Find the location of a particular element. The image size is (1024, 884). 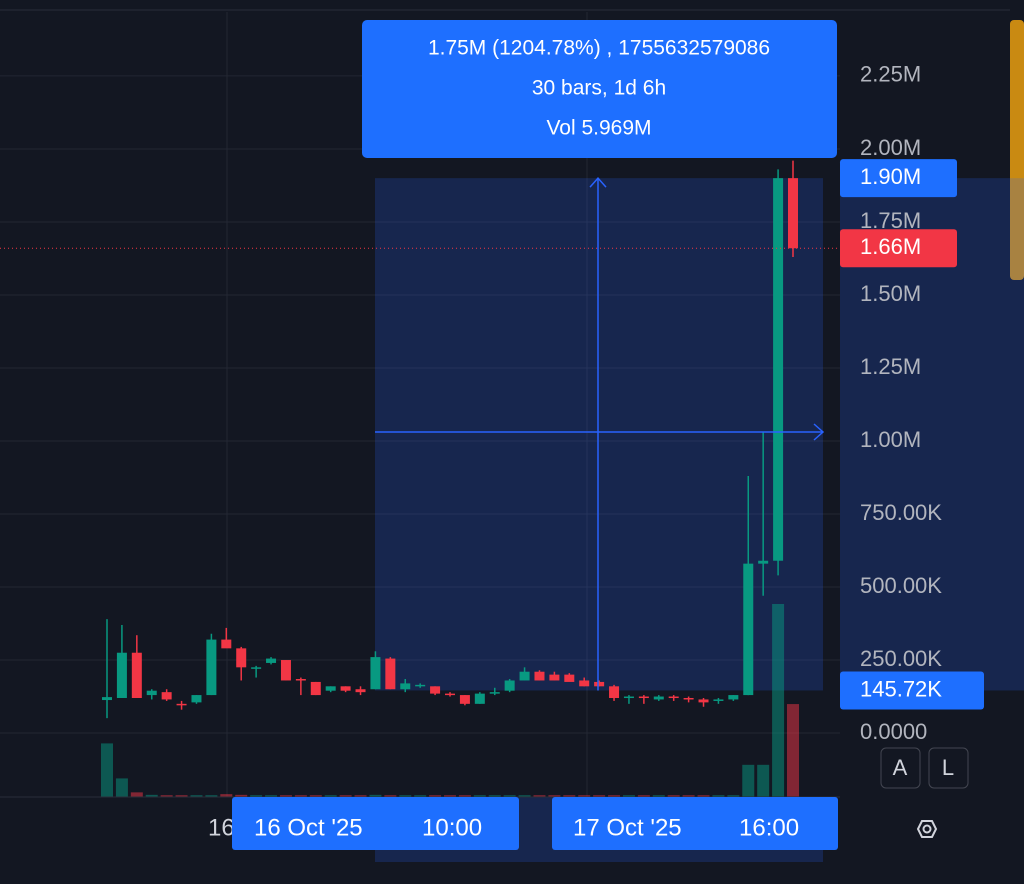

log-scale-button is located at coordinates (948, 768).